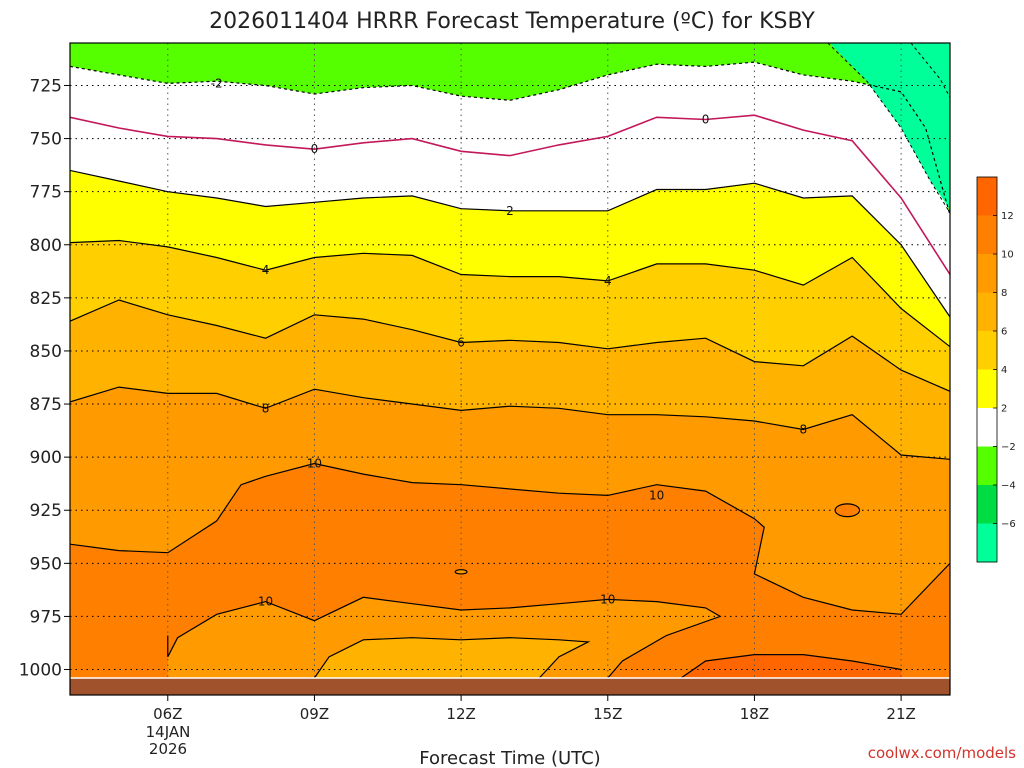 The height and width of the screenshot is (768, 1024). Describe the element at coordinates (1004, 332) in the screenshot. I see `colorbar-tick-label-3: 6` at that location.